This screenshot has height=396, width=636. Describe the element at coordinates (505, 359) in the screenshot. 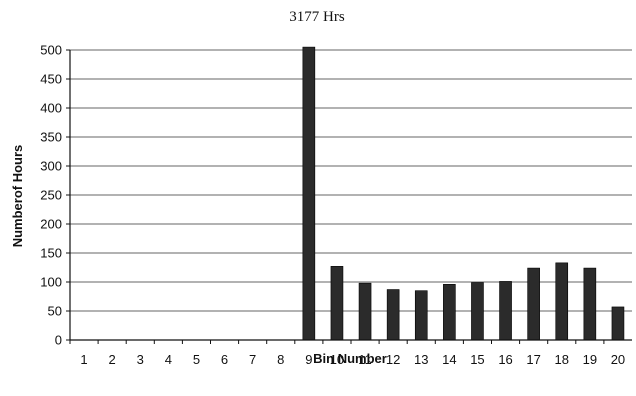

I see `x-tick-label: 16` at that location.